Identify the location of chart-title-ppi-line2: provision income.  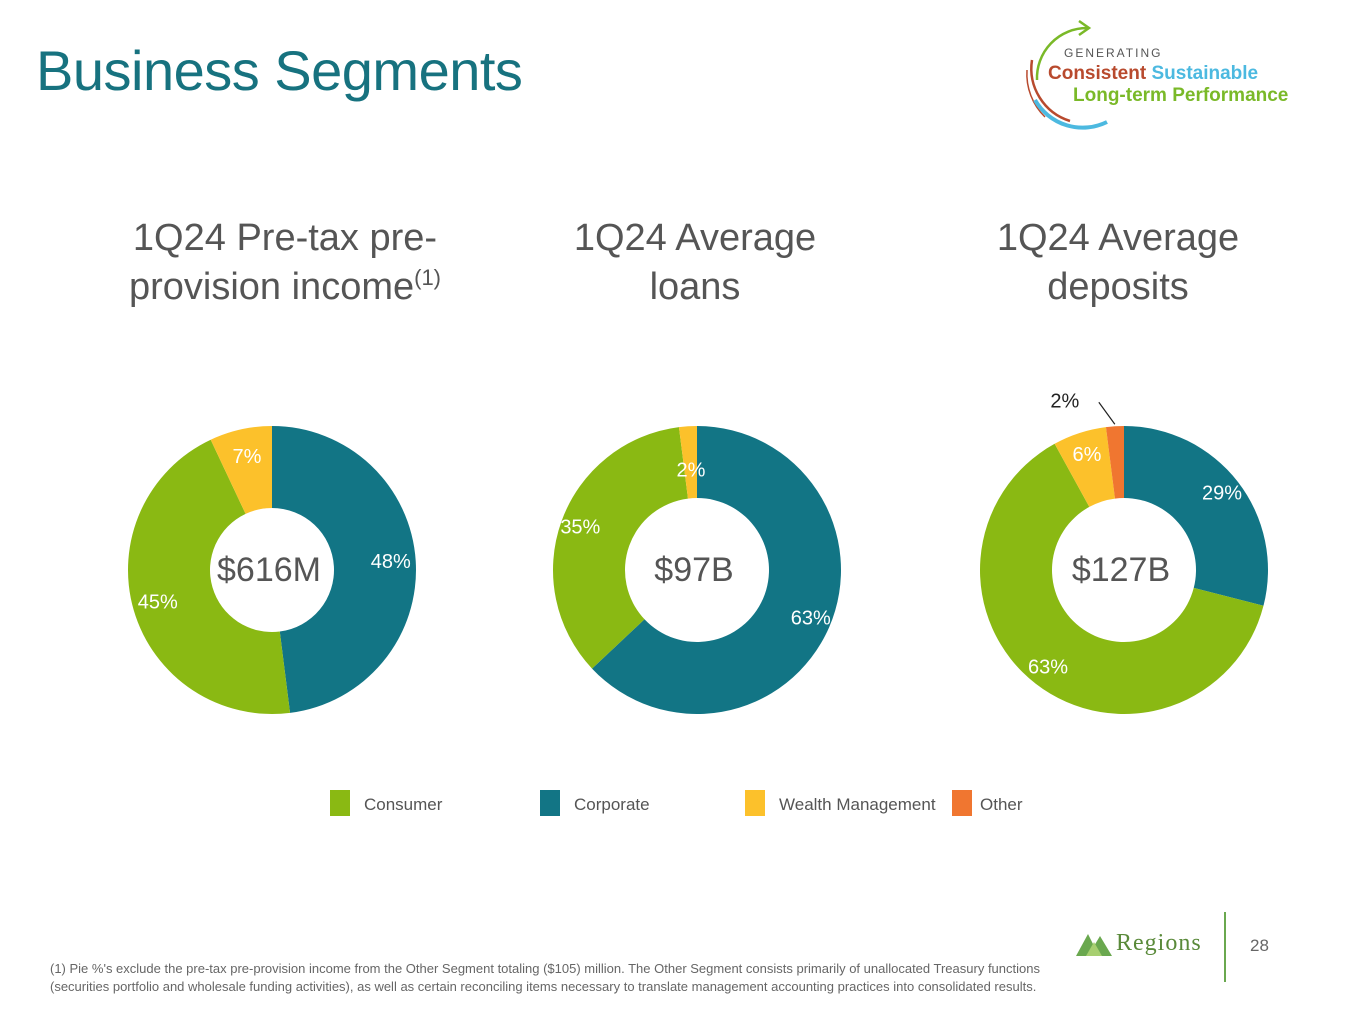
(271, 287).